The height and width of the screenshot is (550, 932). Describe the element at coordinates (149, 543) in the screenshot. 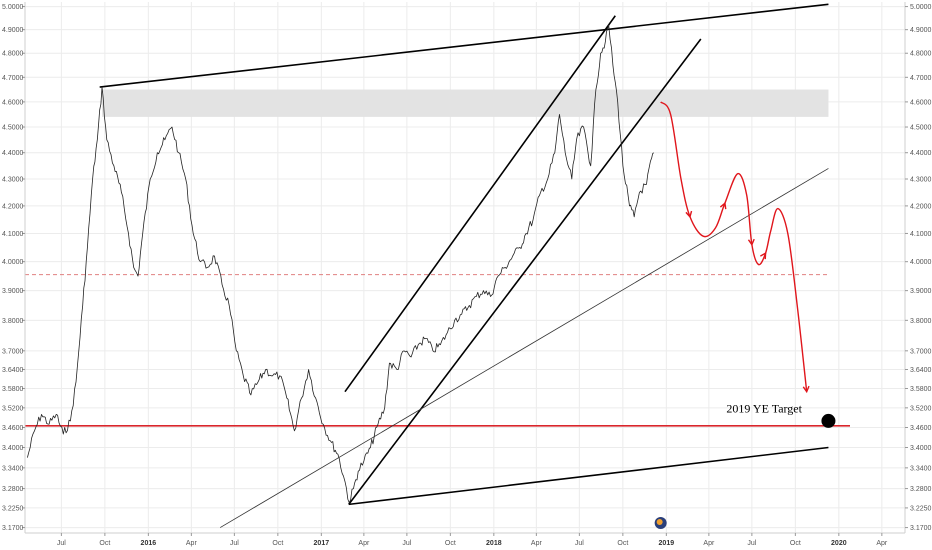

I see `x-tick-label: 2016` at that location.